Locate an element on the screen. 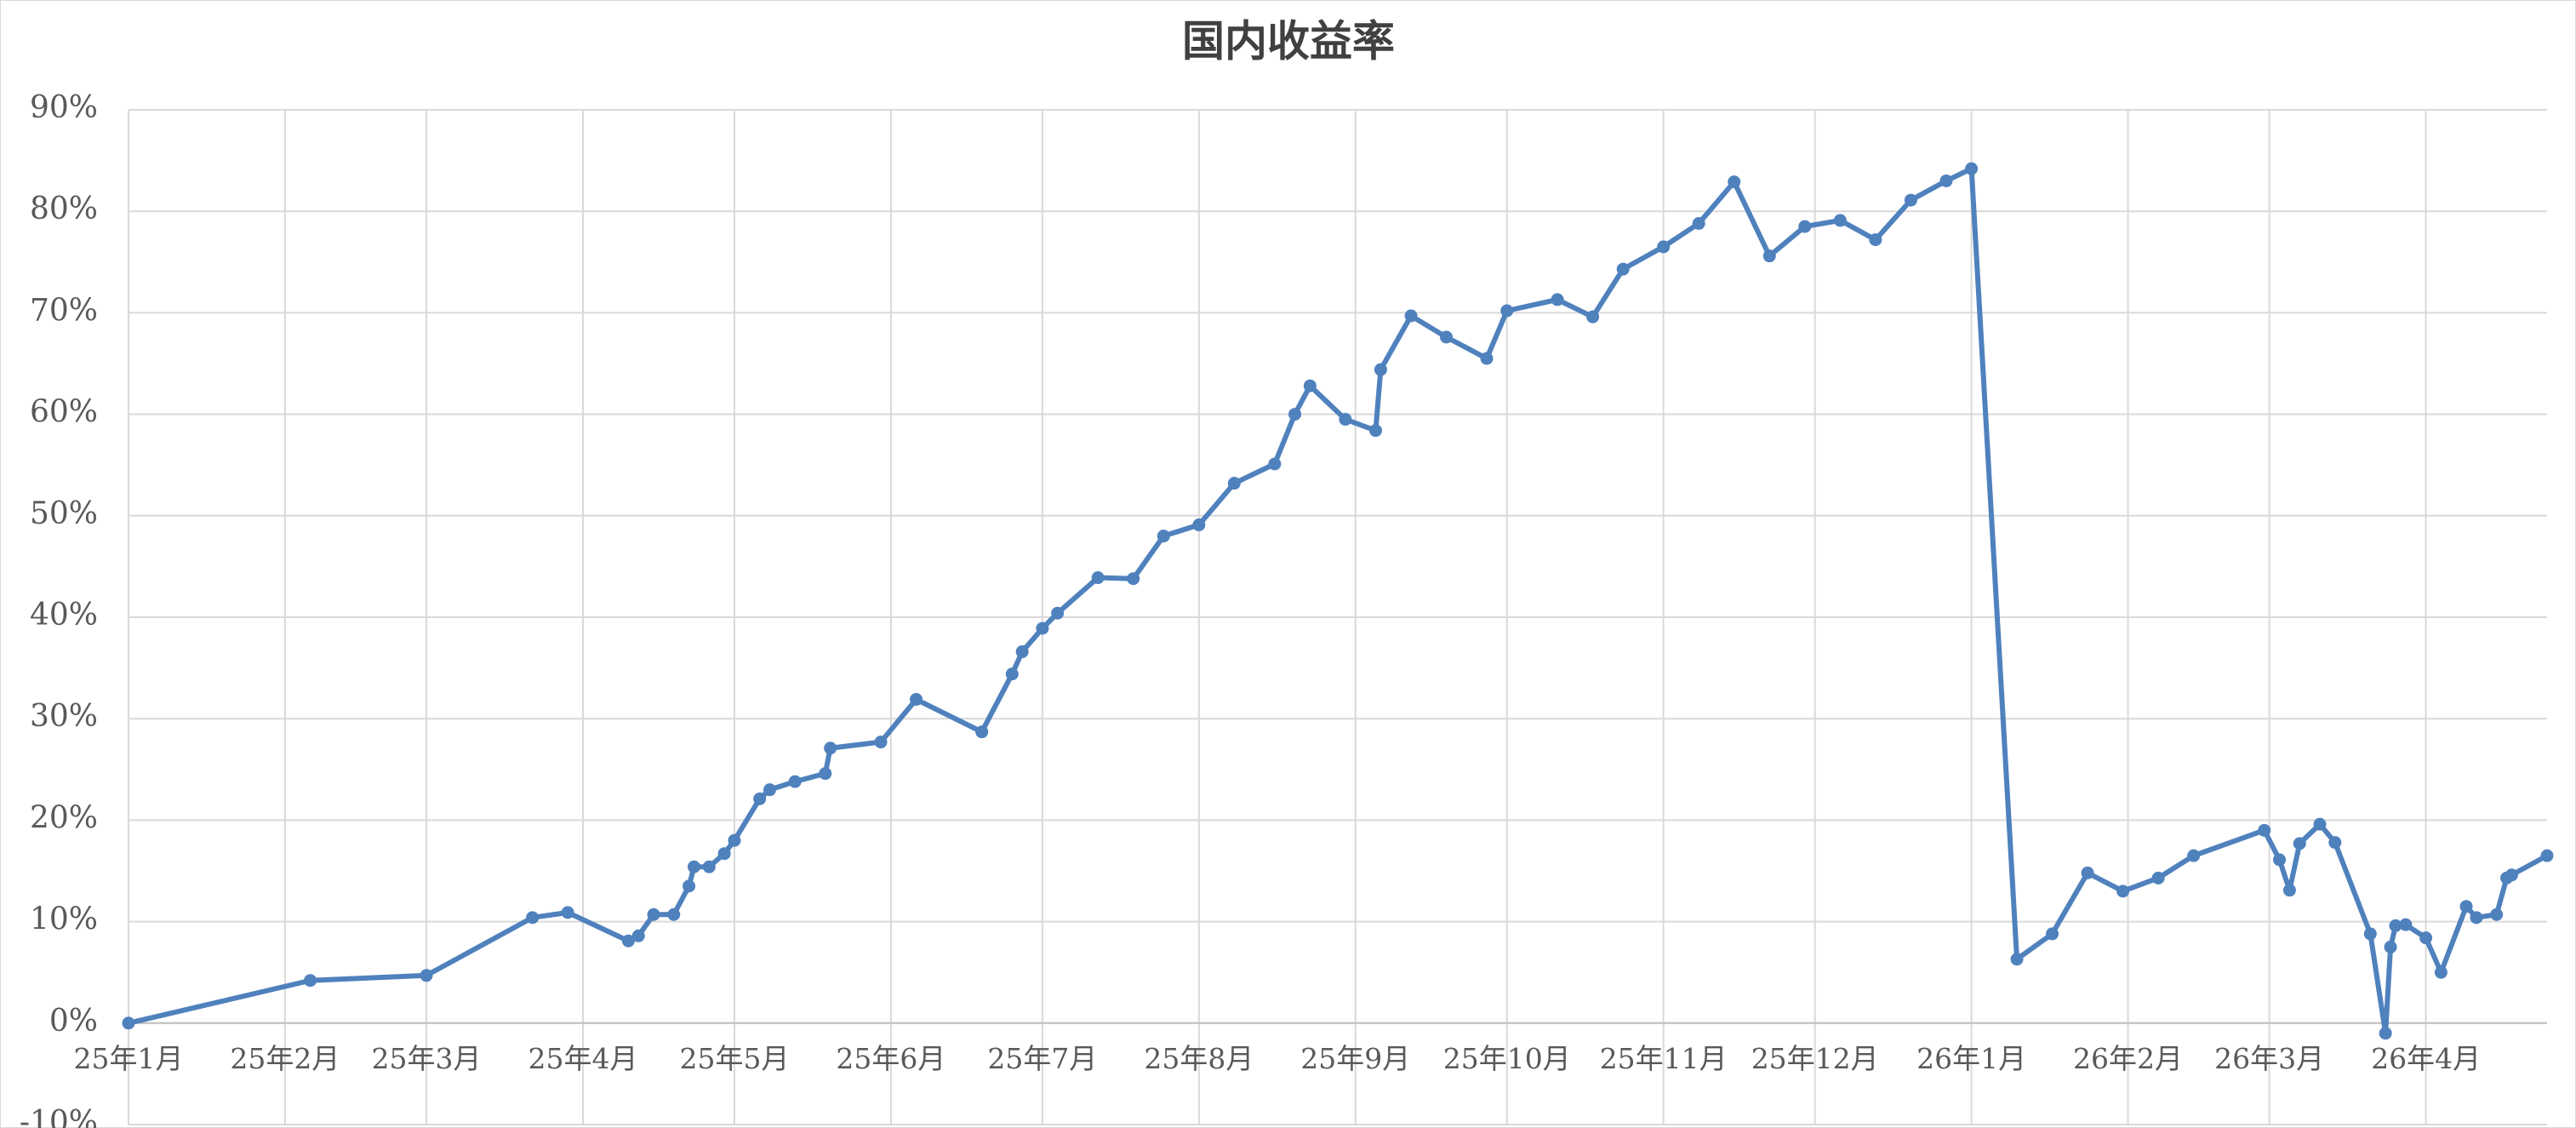 The height and width of the screenshot is (1128, 2576). y-tick-label: 10% is located at coordinates (64, 919).